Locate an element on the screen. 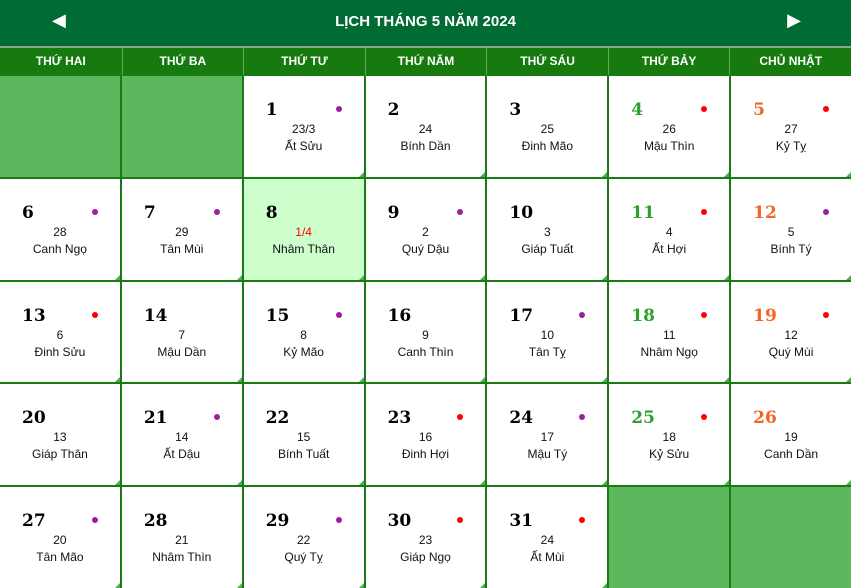 This screenshot has width=851, height=588. lunar-date: 10 is located at coordinates (547, 334).